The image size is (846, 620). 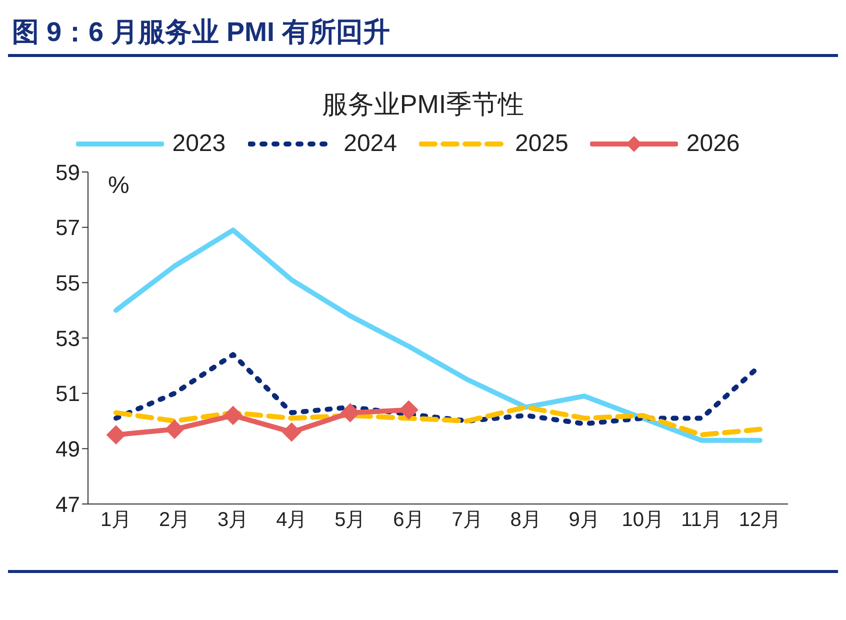 I want to click on x-tick-label: 1月, so click(x=116, y=520).